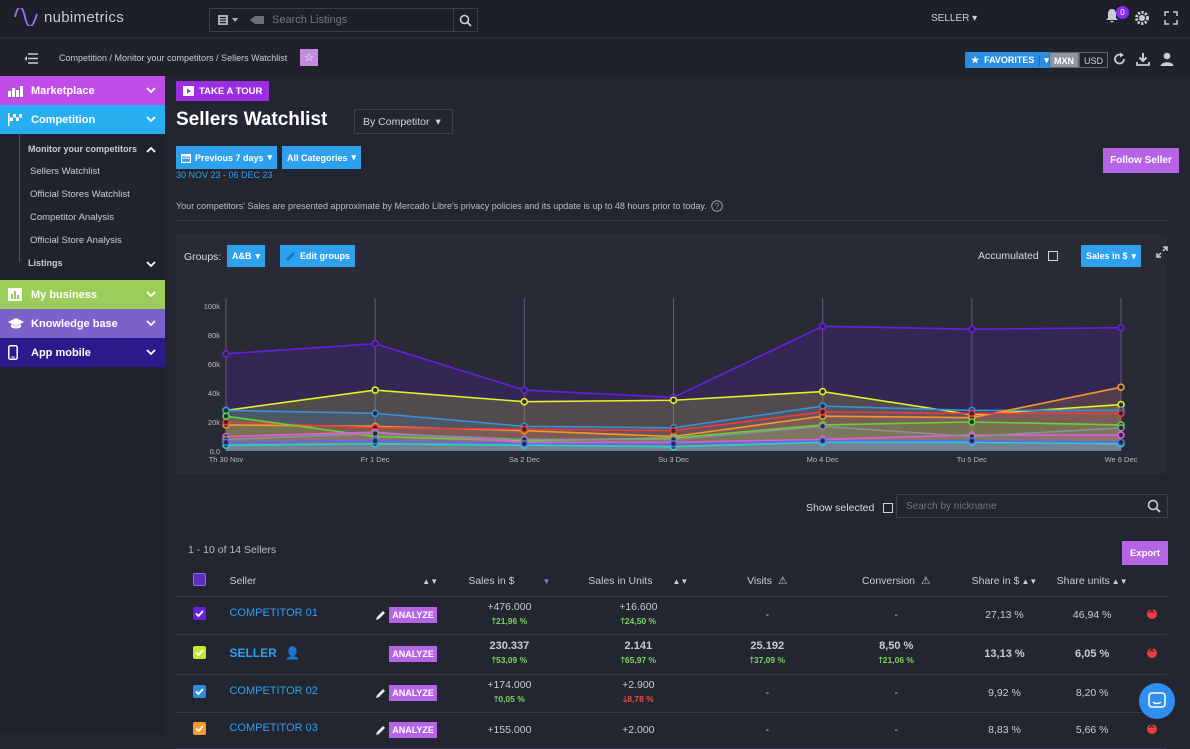 This screenshot has height=749, width=1190. Describe the element at coordinates (638, 581) in the screenshot. I see `column-units: Sales in Units ▲▼` at that location.